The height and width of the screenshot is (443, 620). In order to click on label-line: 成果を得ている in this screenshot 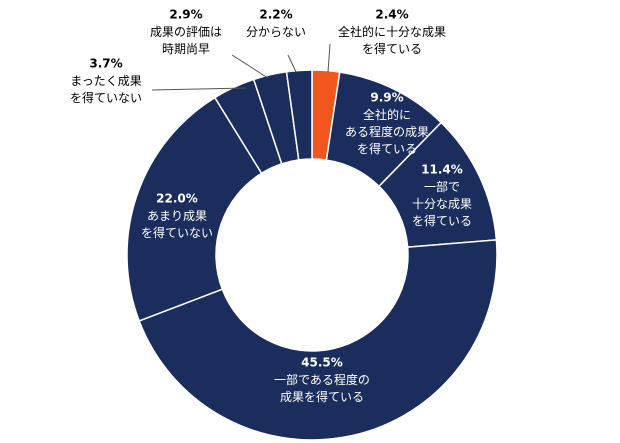, I will do `click(322, 396)`.